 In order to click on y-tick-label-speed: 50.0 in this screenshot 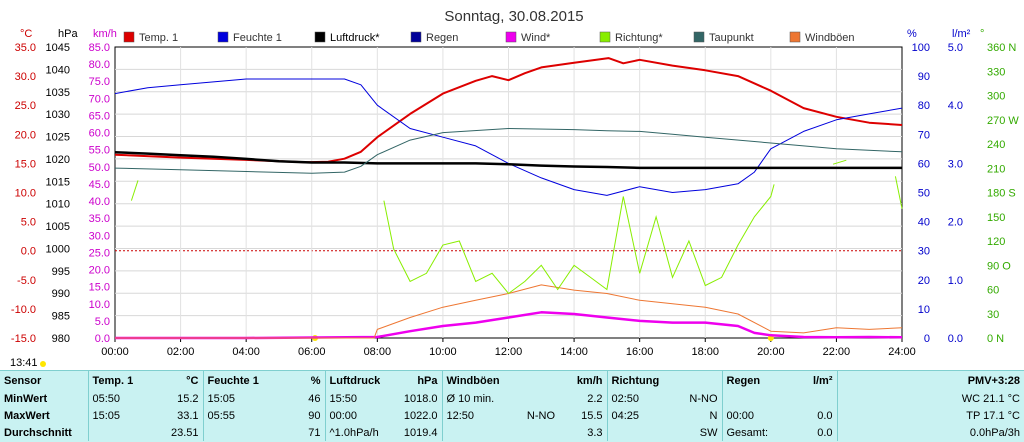, I will do `click(99, 168)`.